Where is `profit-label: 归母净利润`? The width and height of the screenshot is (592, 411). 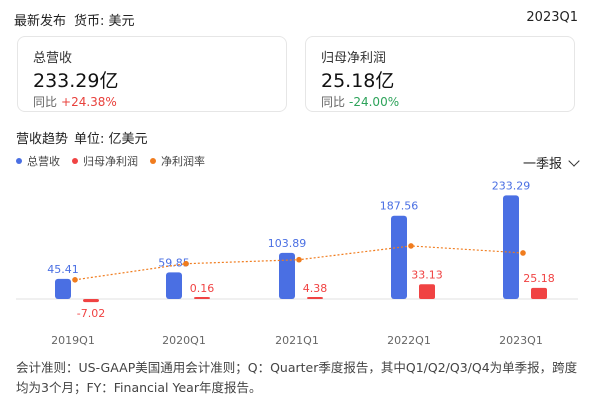 profit-label: 归母净利润 is located at coordinates (354, 58).